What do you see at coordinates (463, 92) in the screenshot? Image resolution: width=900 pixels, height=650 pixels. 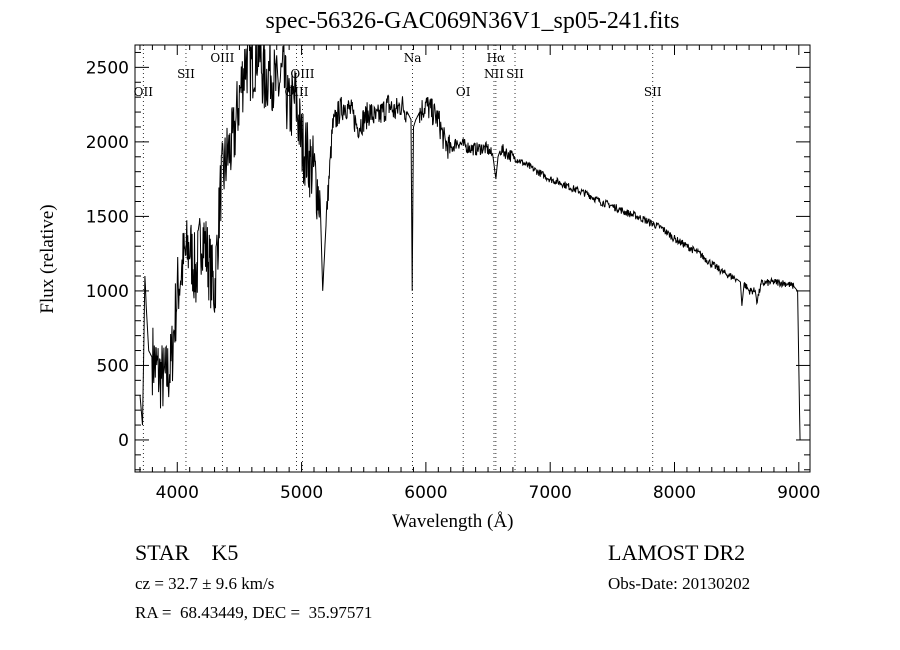 I see `line-marker-label: OI` at bounding box center [463, 92].